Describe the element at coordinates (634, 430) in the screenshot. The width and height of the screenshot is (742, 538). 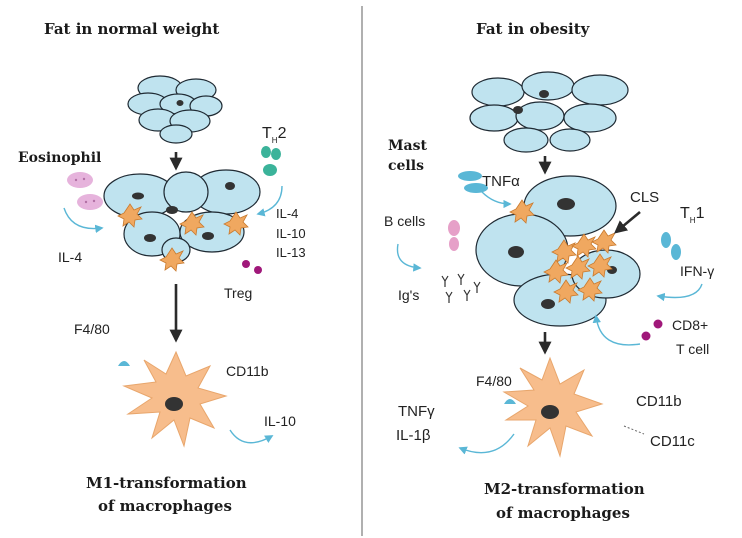
I see `cd11c-pointer` at that location.